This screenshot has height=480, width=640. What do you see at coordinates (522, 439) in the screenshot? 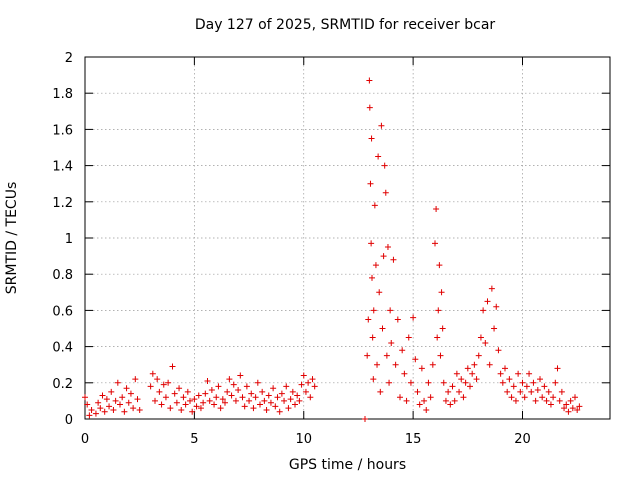
I see `x-tick-label: 20` at bounding box center [522, 439].